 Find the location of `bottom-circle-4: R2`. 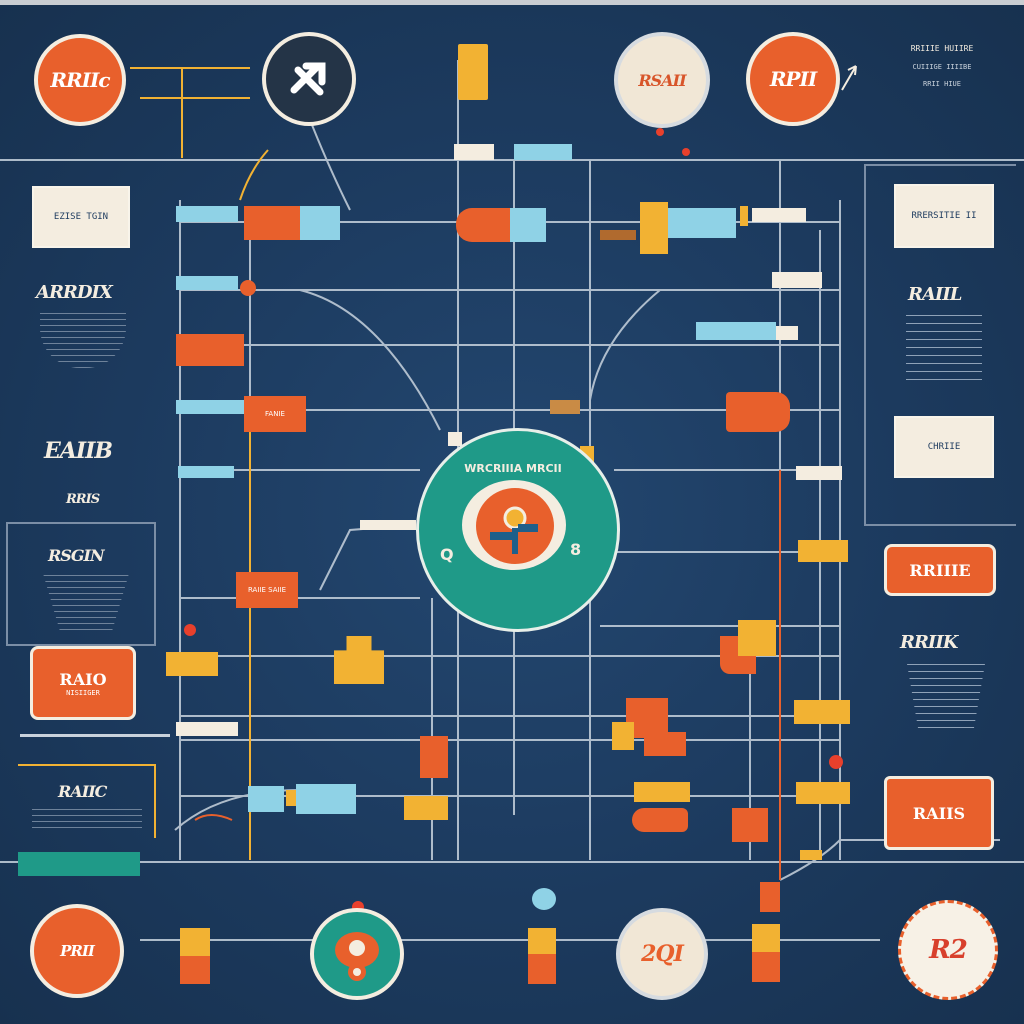

bottom-circle-4: R2 is located at coordinates (948, 950).